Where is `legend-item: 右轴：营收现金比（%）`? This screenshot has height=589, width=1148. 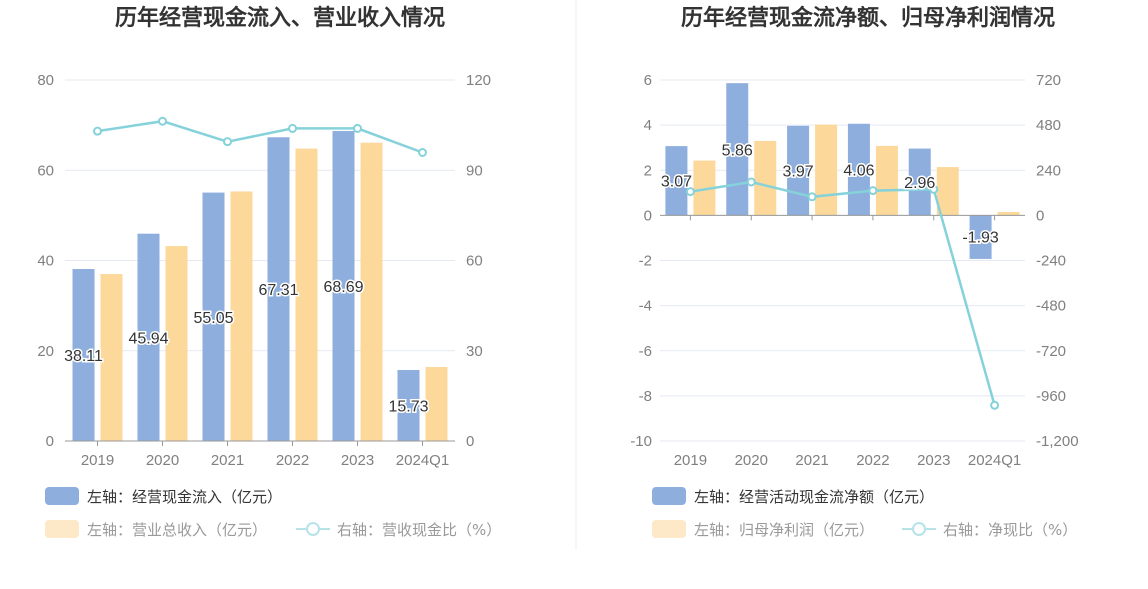 legend-item: 右轴：营收现金比（%） is located at coordinates (398, 530).